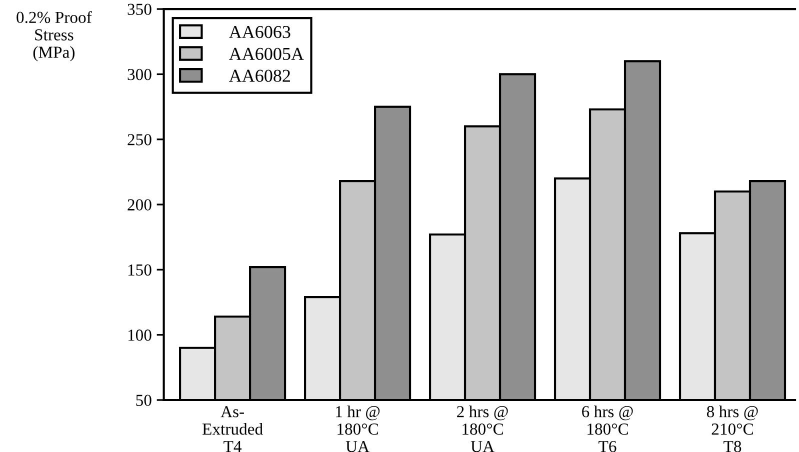 This screenshot has height=452, width=799. What do you see at coordinates (482, 429) in the screenshot?
I see `x-tick-label: 2 hrs @ 180°C UA` at bounding box center [482, 429].